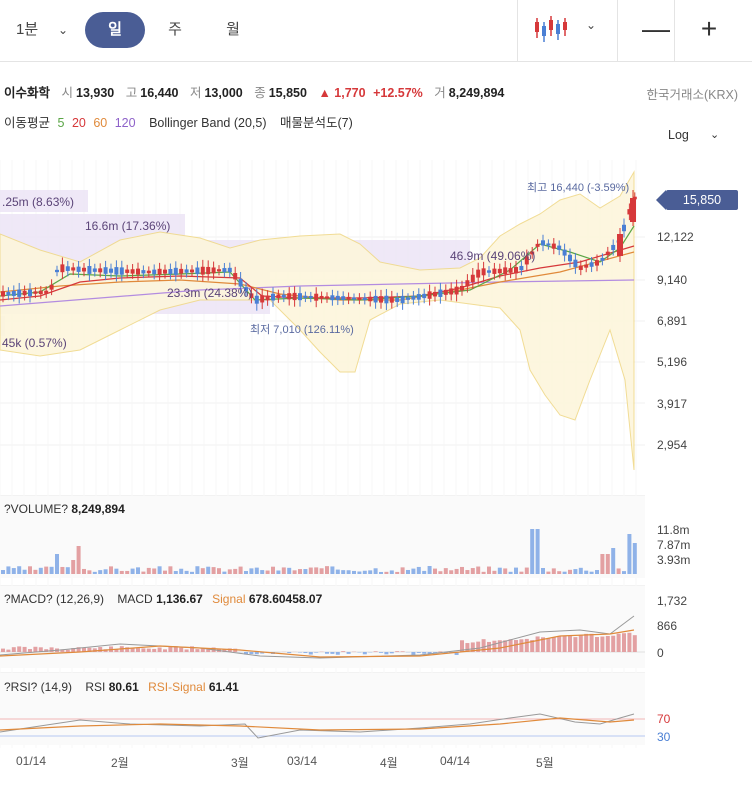 The width and height of the screenshot is (752, 799). I want to click on exchange-label: 한국거래소(KRX), so click(692, 95).